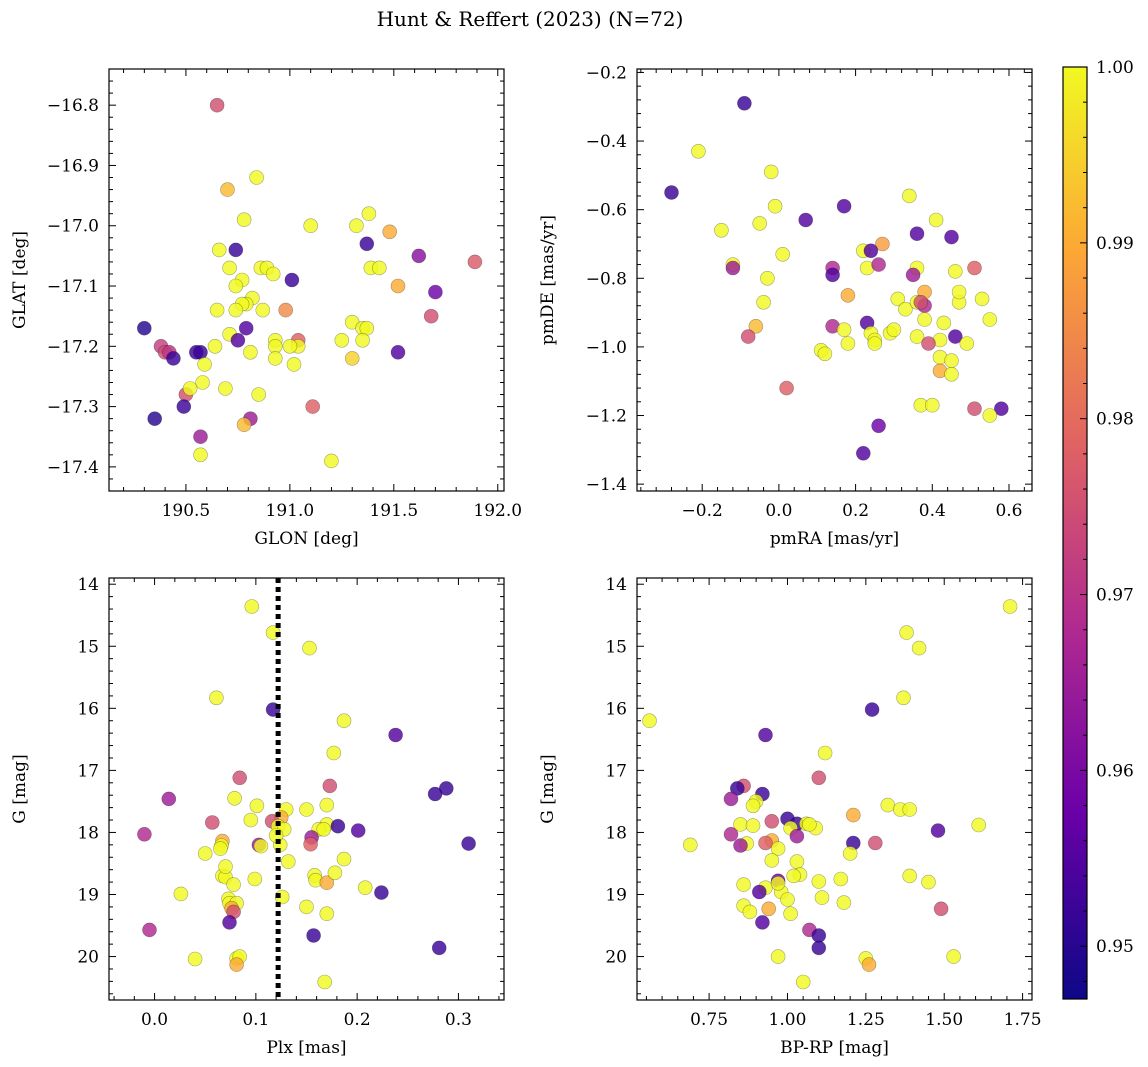  Describe the element at coordinates (1023, 1020) in the screenshot. I see `x-tick-label: 1.75` at that location.